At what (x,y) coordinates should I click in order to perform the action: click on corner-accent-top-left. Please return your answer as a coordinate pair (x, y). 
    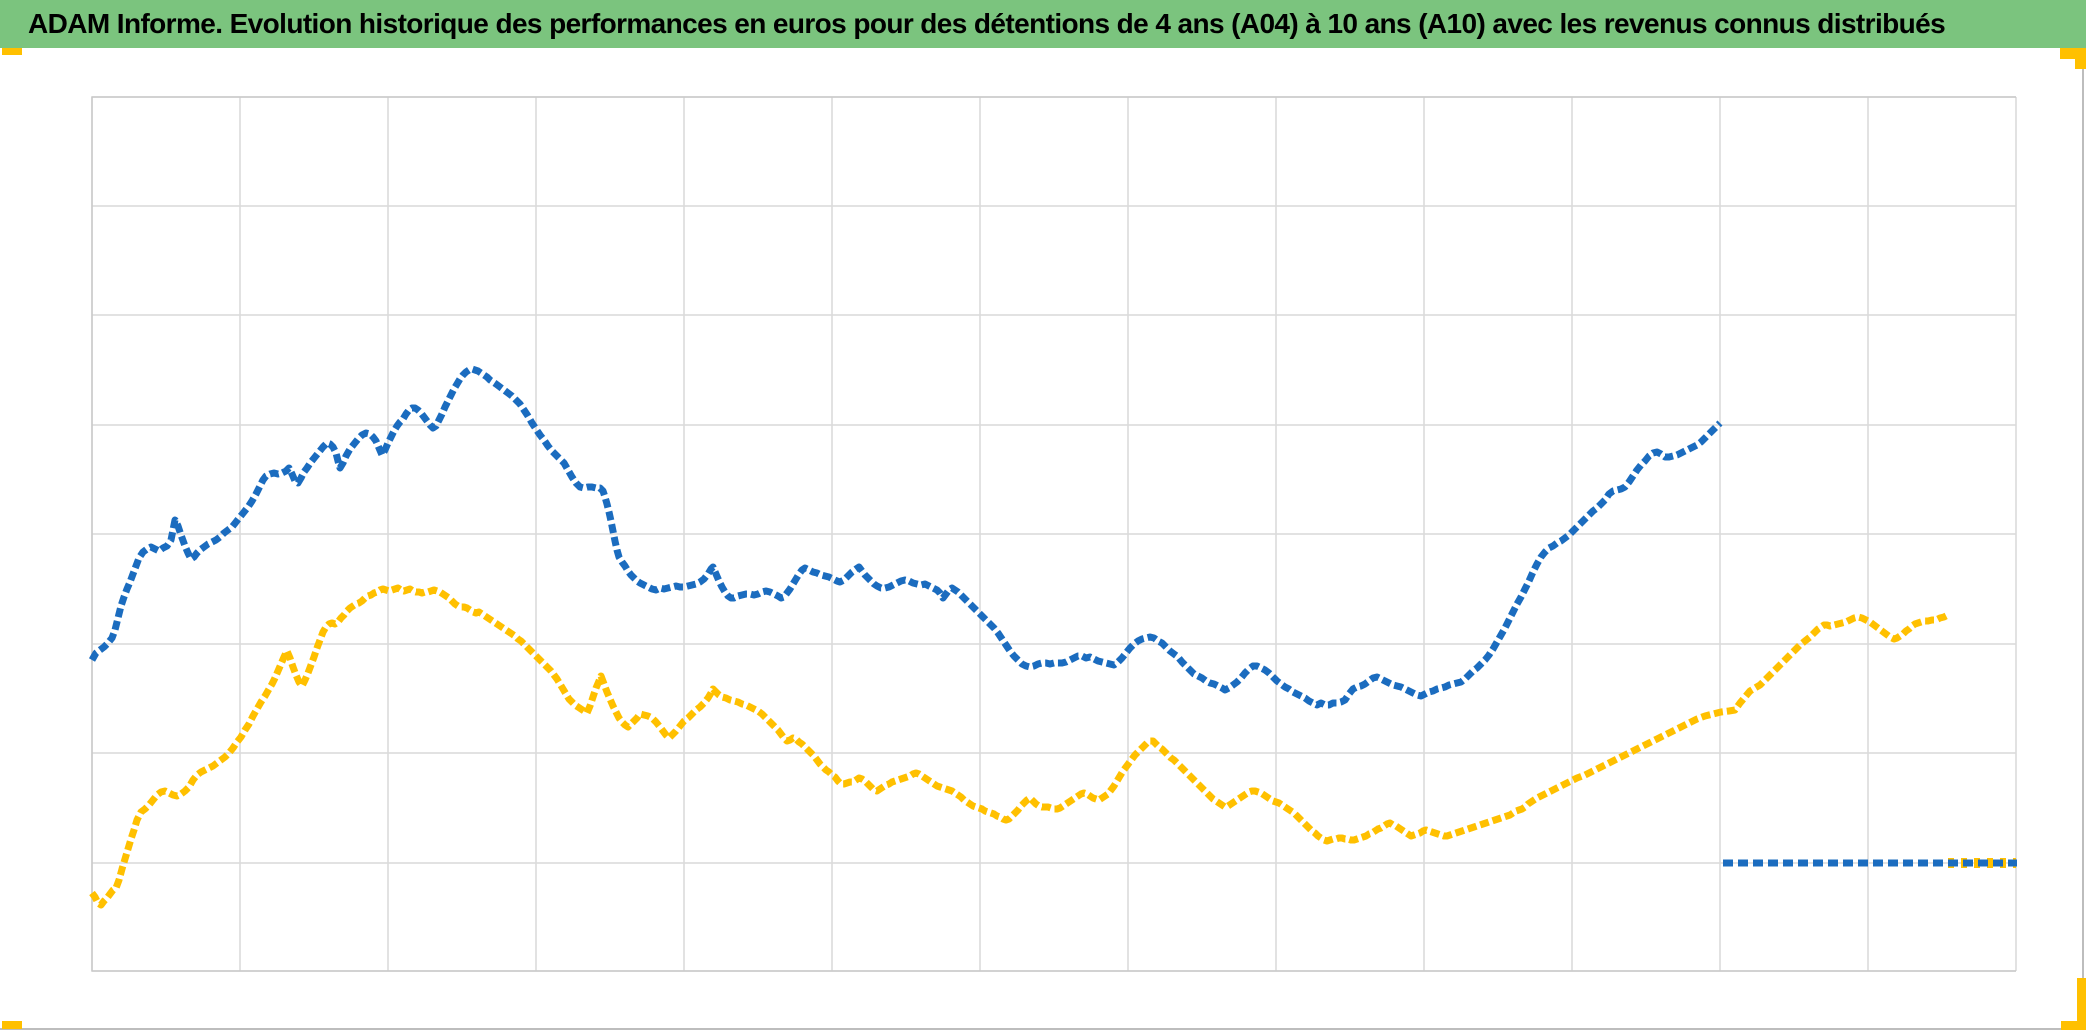
    Looking at the image, I should click on (12, 51).